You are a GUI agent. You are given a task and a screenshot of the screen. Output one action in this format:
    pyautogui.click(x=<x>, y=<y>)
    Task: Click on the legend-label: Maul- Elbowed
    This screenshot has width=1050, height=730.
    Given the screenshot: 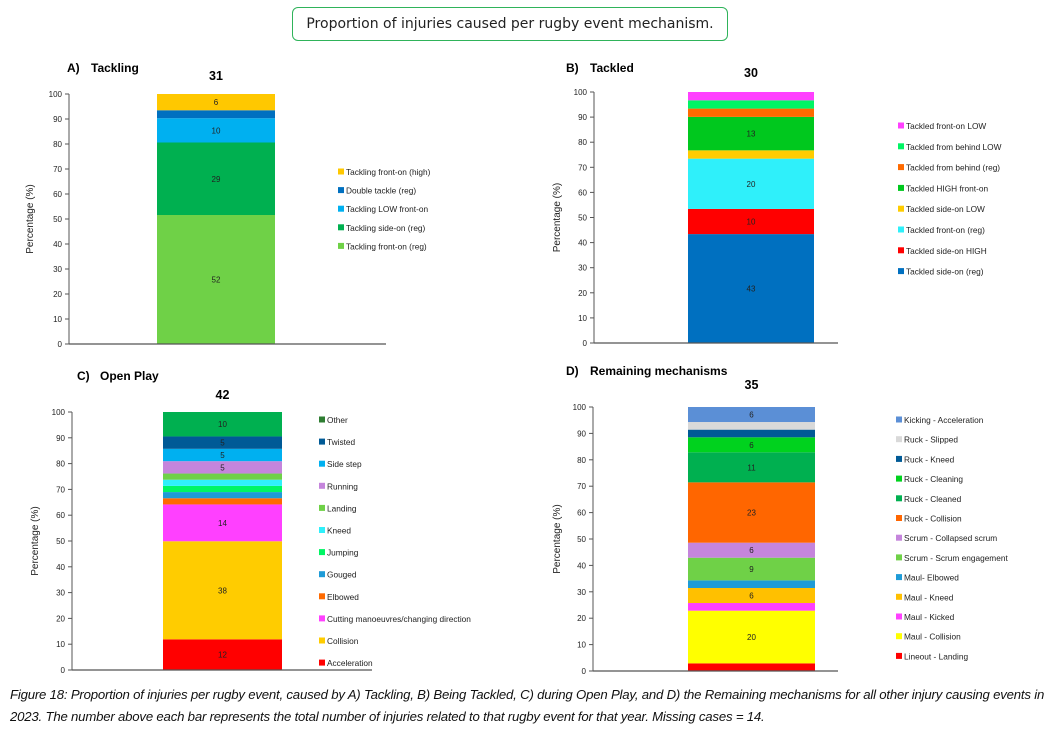 What is the action you would take?
    pyautogui.click(x=931, y=578)
    